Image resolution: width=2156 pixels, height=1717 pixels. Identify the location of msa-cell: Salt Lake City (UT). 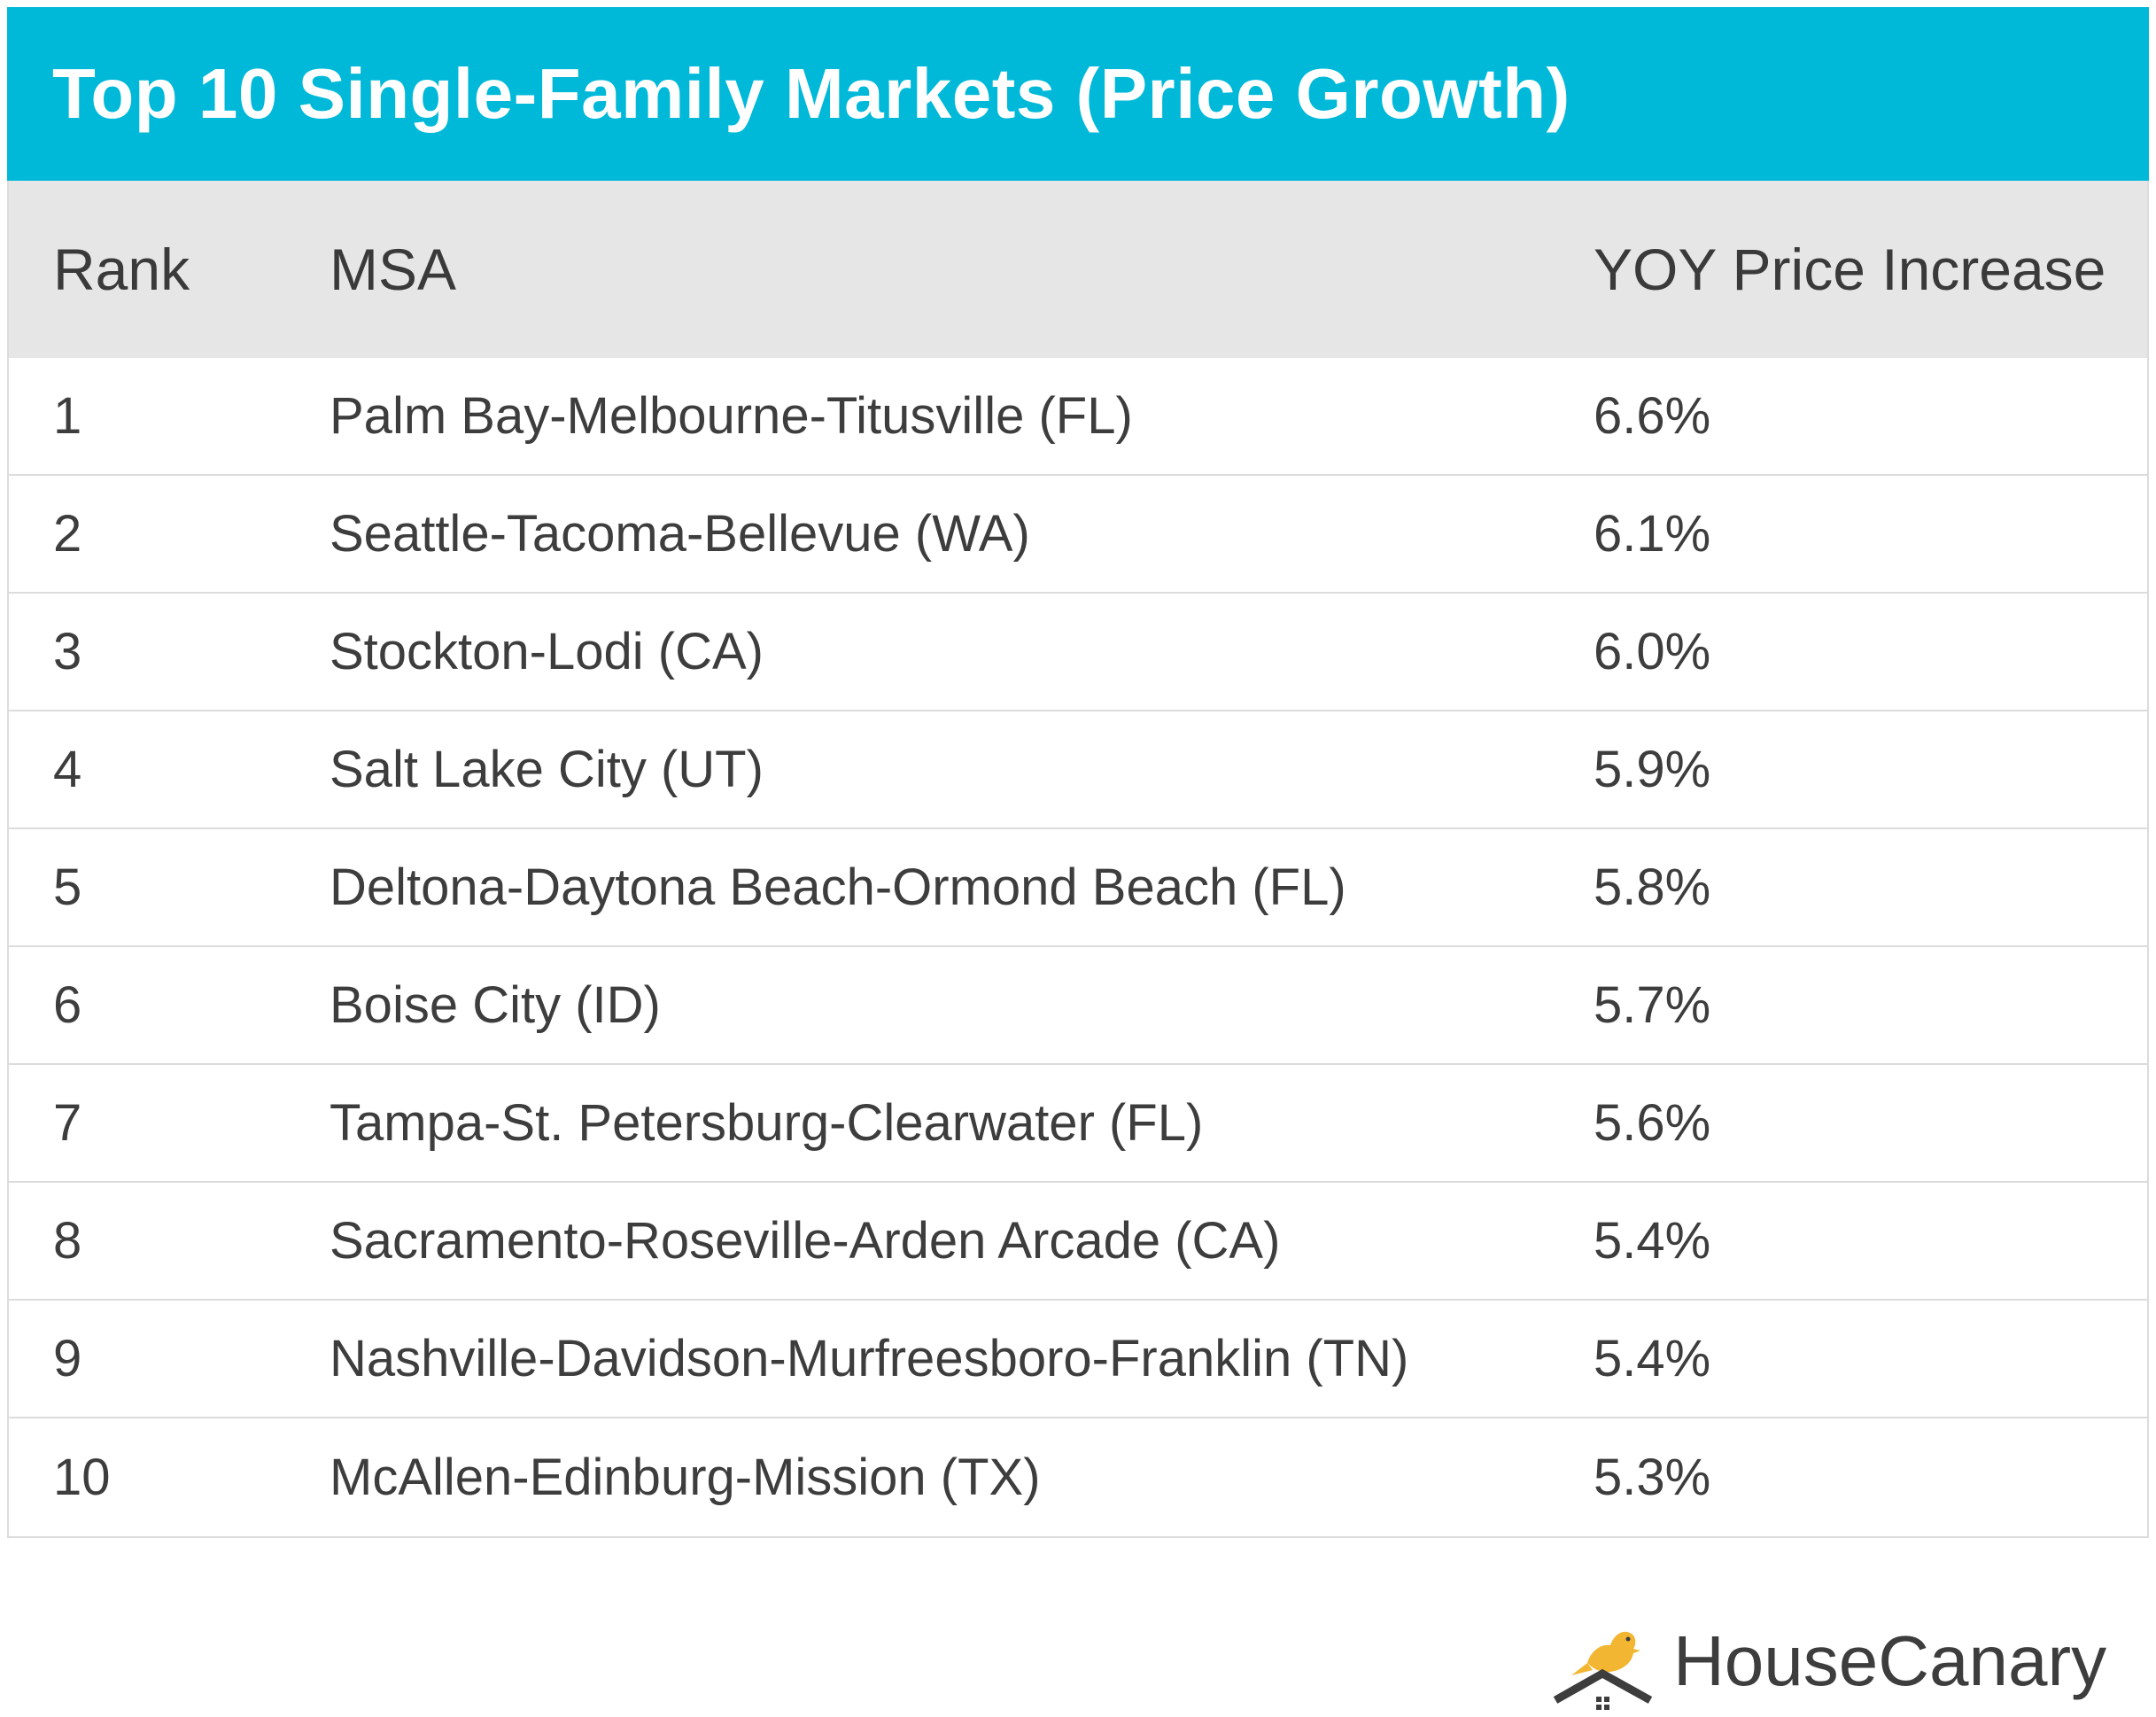
(547, 769).